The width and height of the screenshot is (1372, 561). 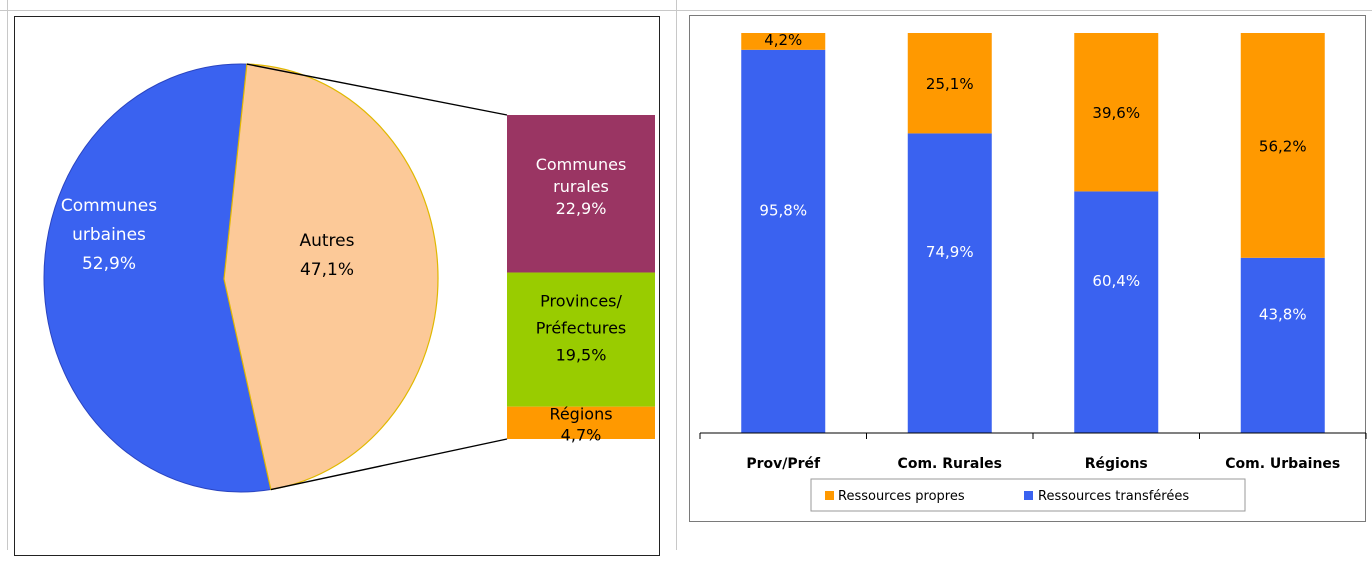 What do you see at coordinates (1116, 464) in the screenshot?
I see `x-tick-label-2: Régions` at bounding box center [1116, 464].